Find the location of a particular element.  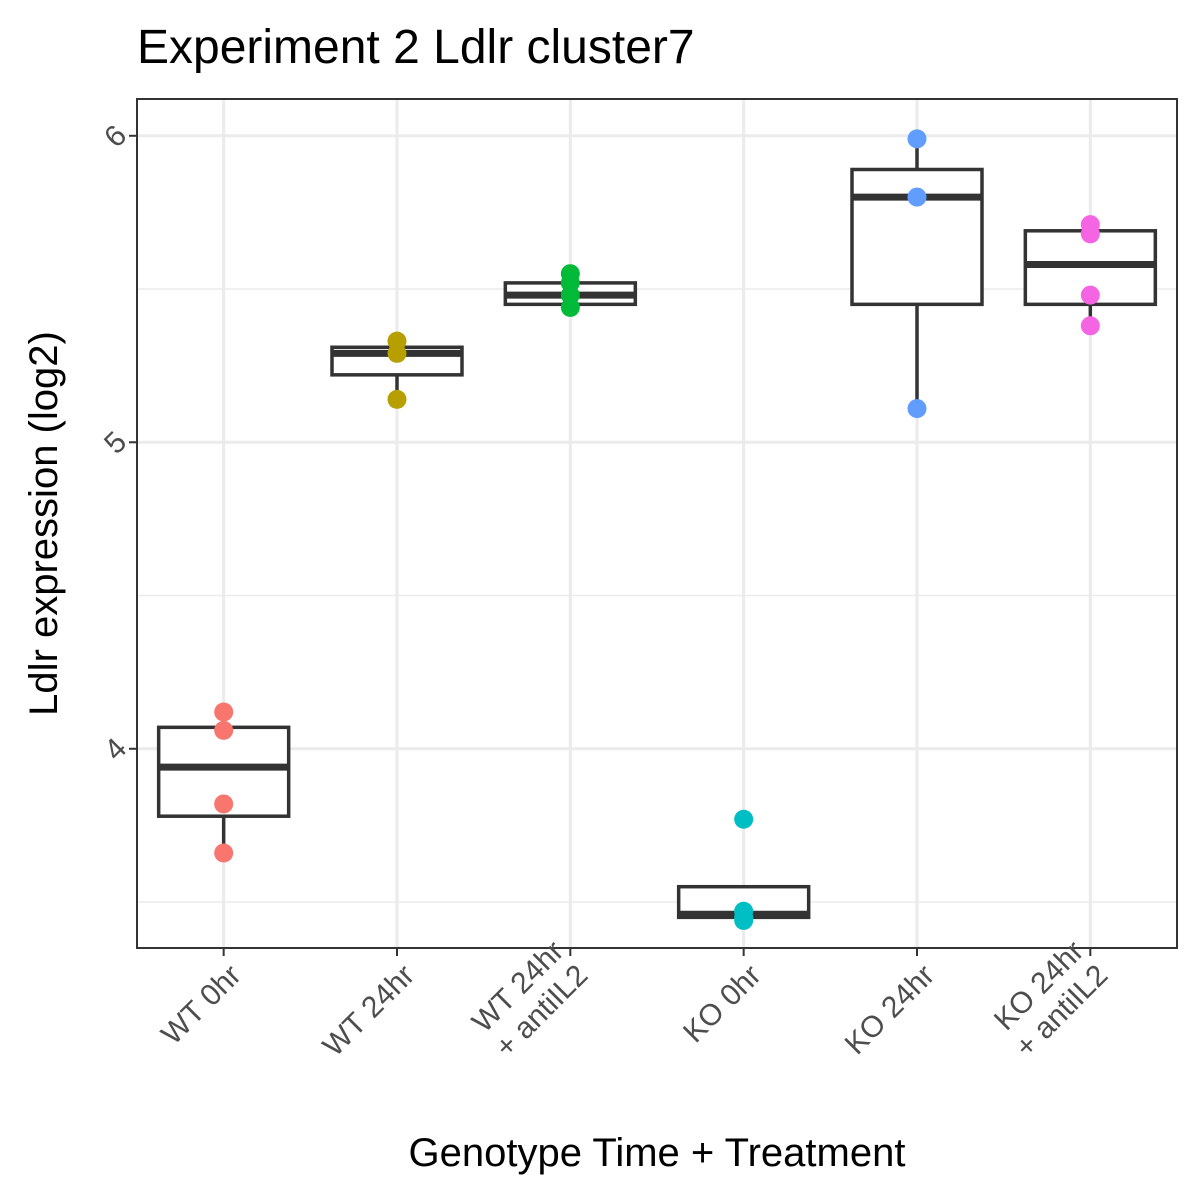

x-tick-label: WT 24hr is located at coordinates (369, 1011).